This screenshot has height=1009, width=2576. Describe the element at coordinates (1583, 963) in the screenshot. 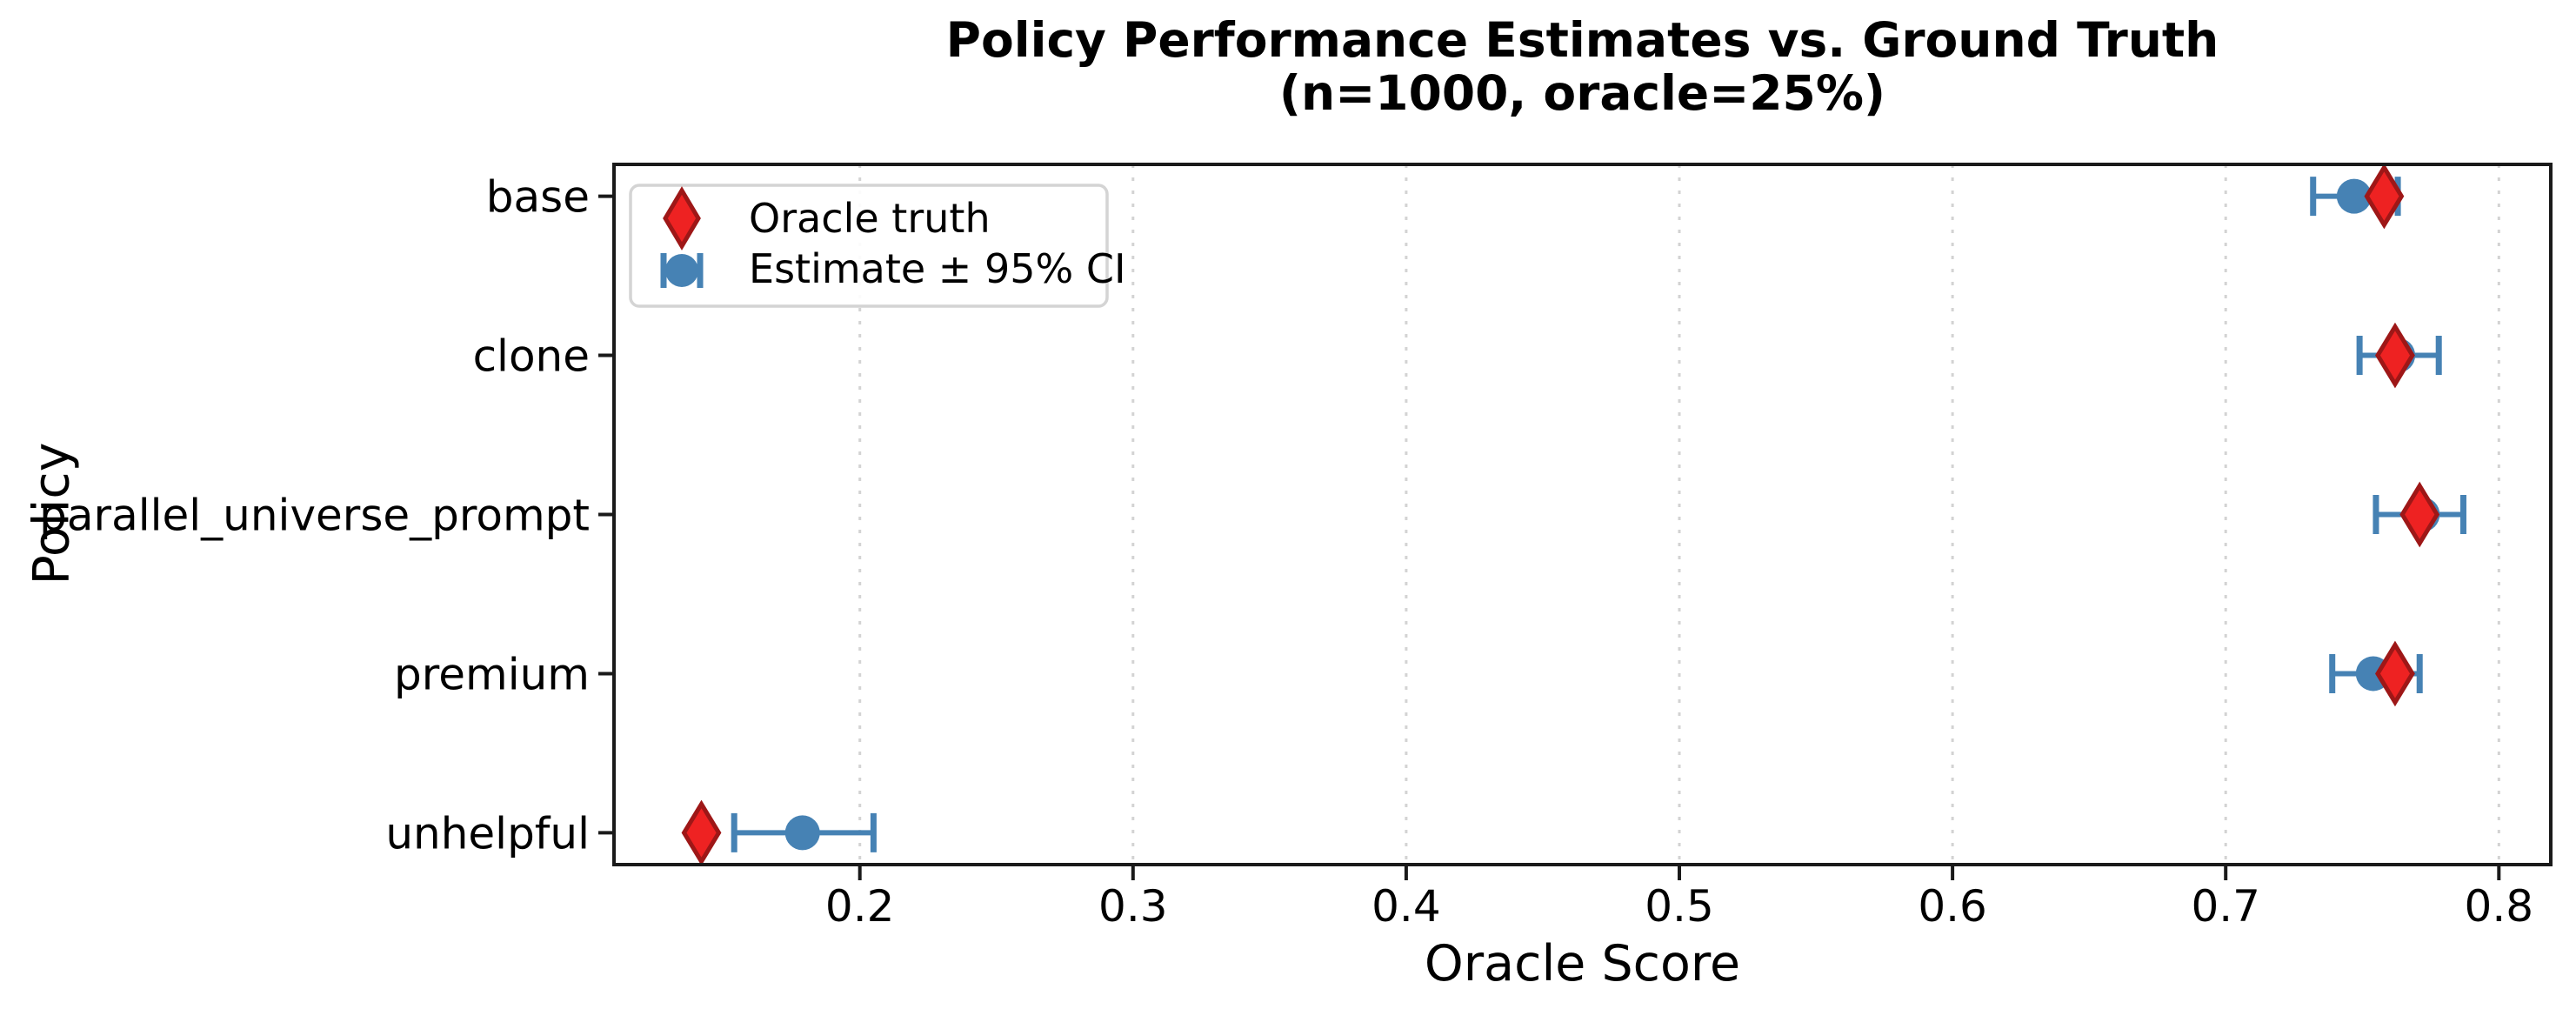

I see `x-axis-label: Oracle Score` at that location.